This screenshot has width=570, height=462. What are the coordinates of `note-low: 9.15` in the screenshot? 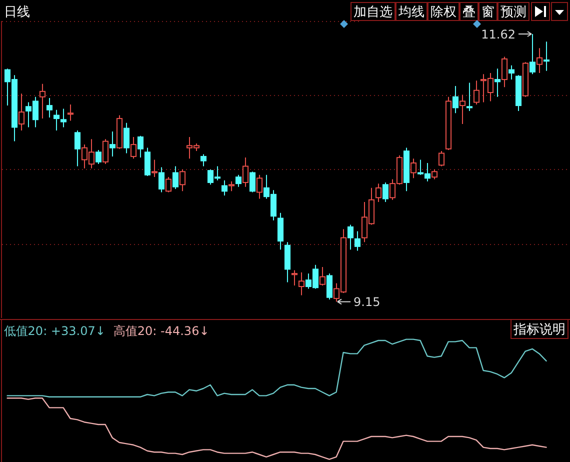 It's located at (367, 302).